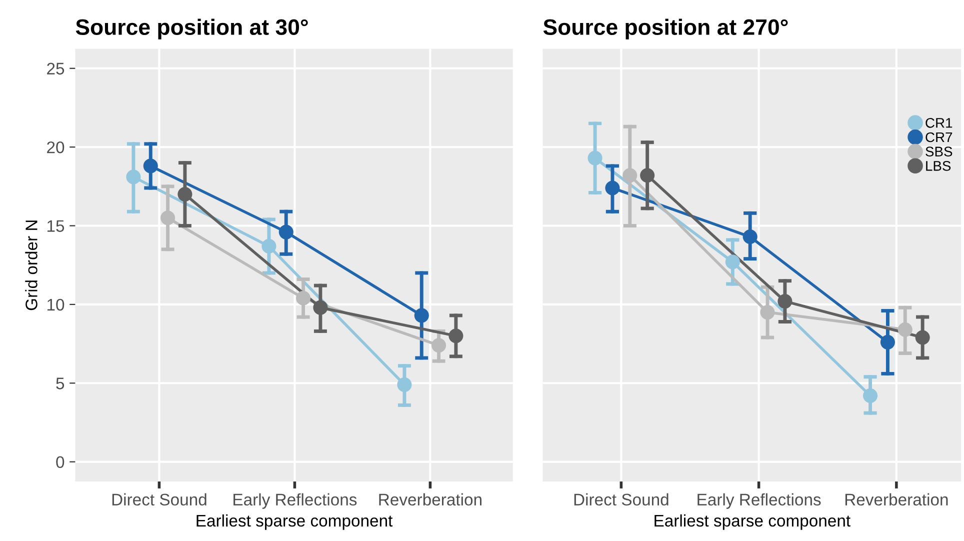  Describe the element at coordinates (192, 29) in the screenshot. I see `chart-title: Source position at 30°` at that location.